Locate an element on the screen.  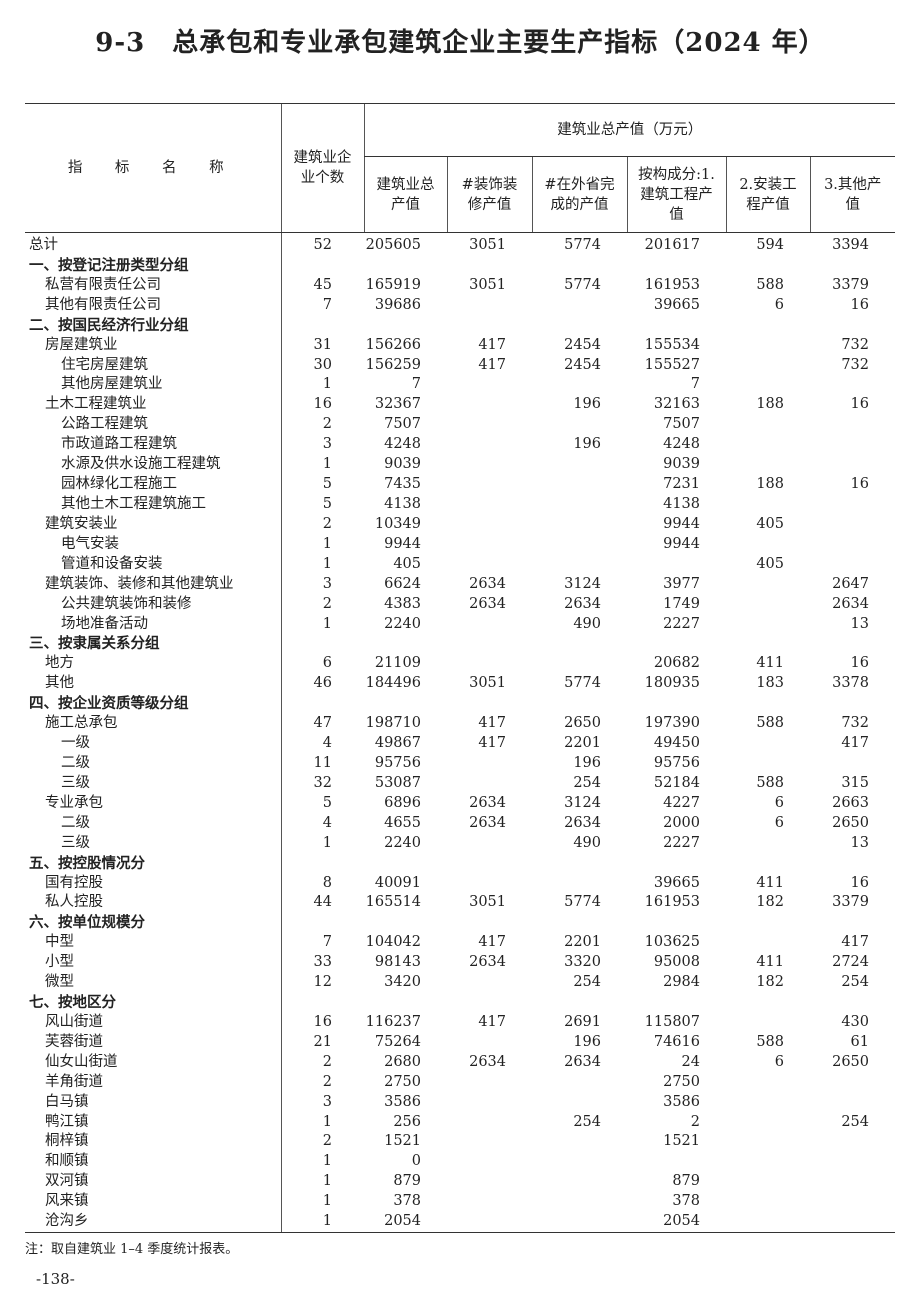
row-label: 房屋建筑业 is located at coordinates (81, 344).